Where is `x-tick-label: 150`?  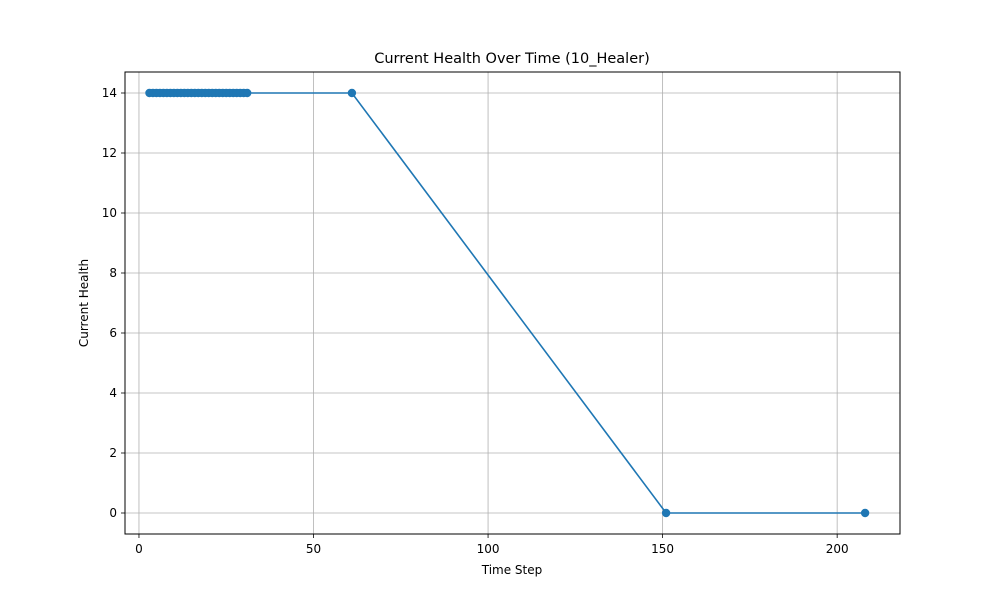 x-tick-label: 150 is located at coordinates (662, 549).